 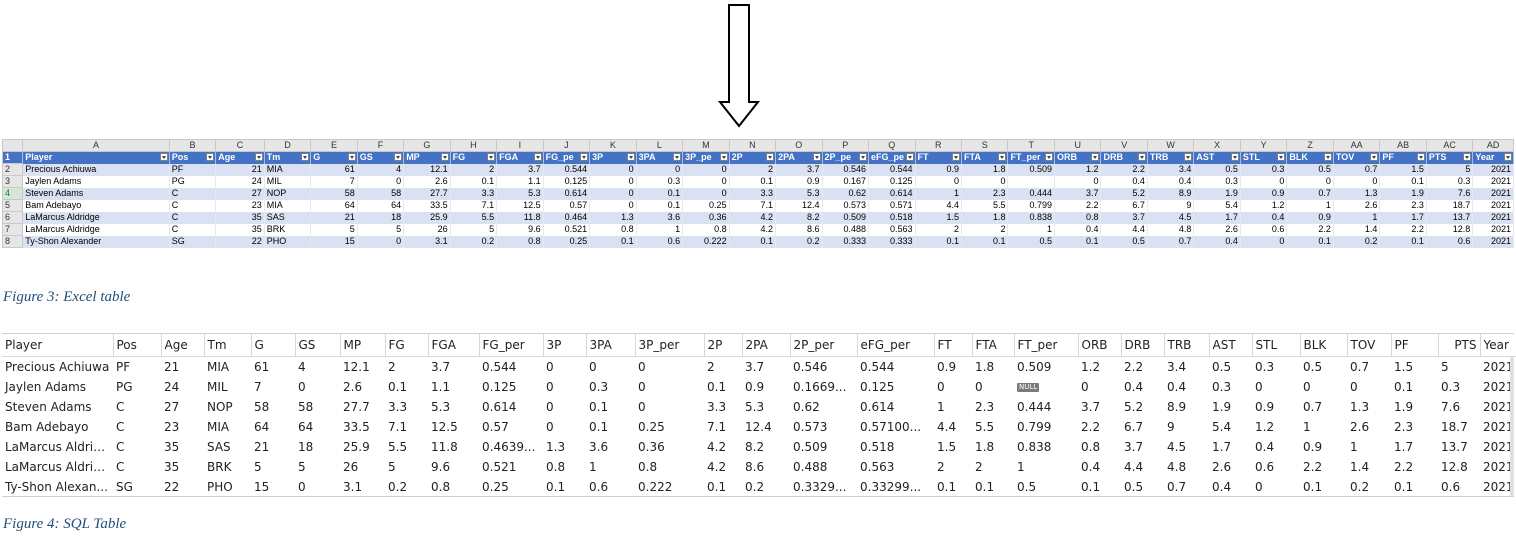 I want to click on sql-cell: 0.2, so click(x=755, y=487).